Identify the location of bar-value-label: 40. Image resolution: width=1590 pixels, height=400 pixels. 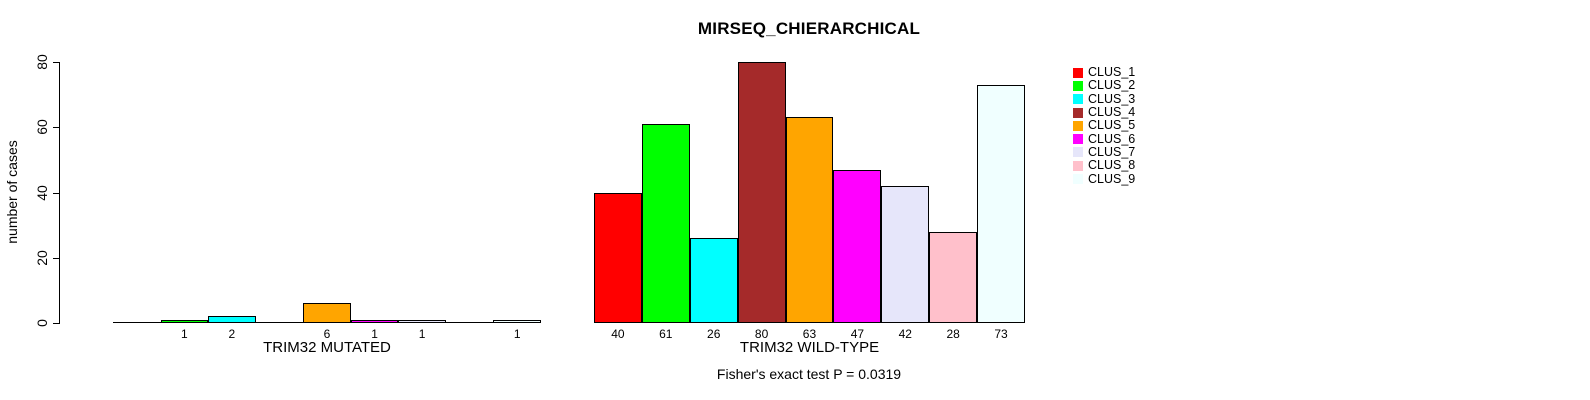
(618, 334).